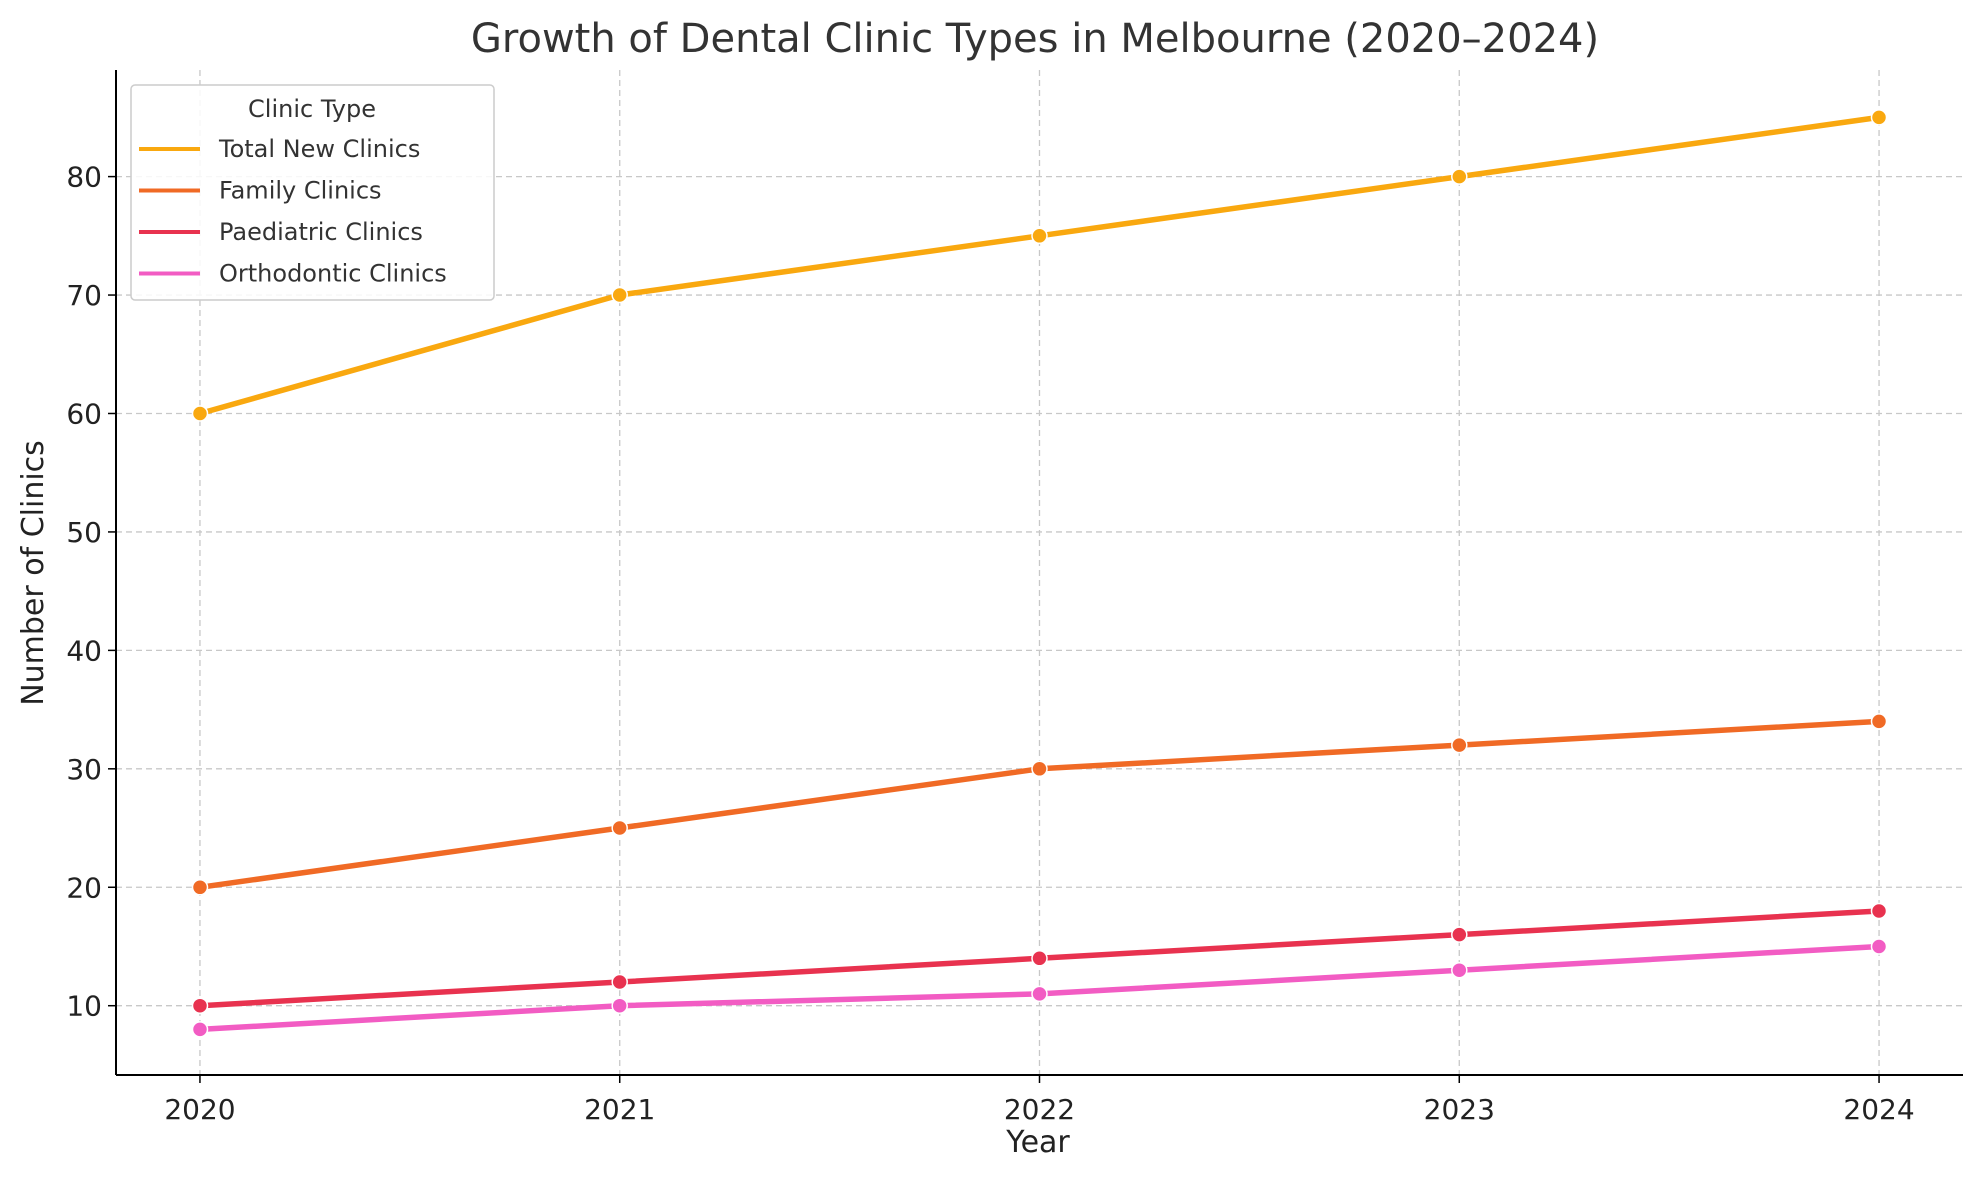 The width and height of the screenshot is (1979, 1180). What do you see at coordinates (1459, 1109) in the screenshot?
I see `x-tick-label: 2023` at bounding box center [1459, 1109].